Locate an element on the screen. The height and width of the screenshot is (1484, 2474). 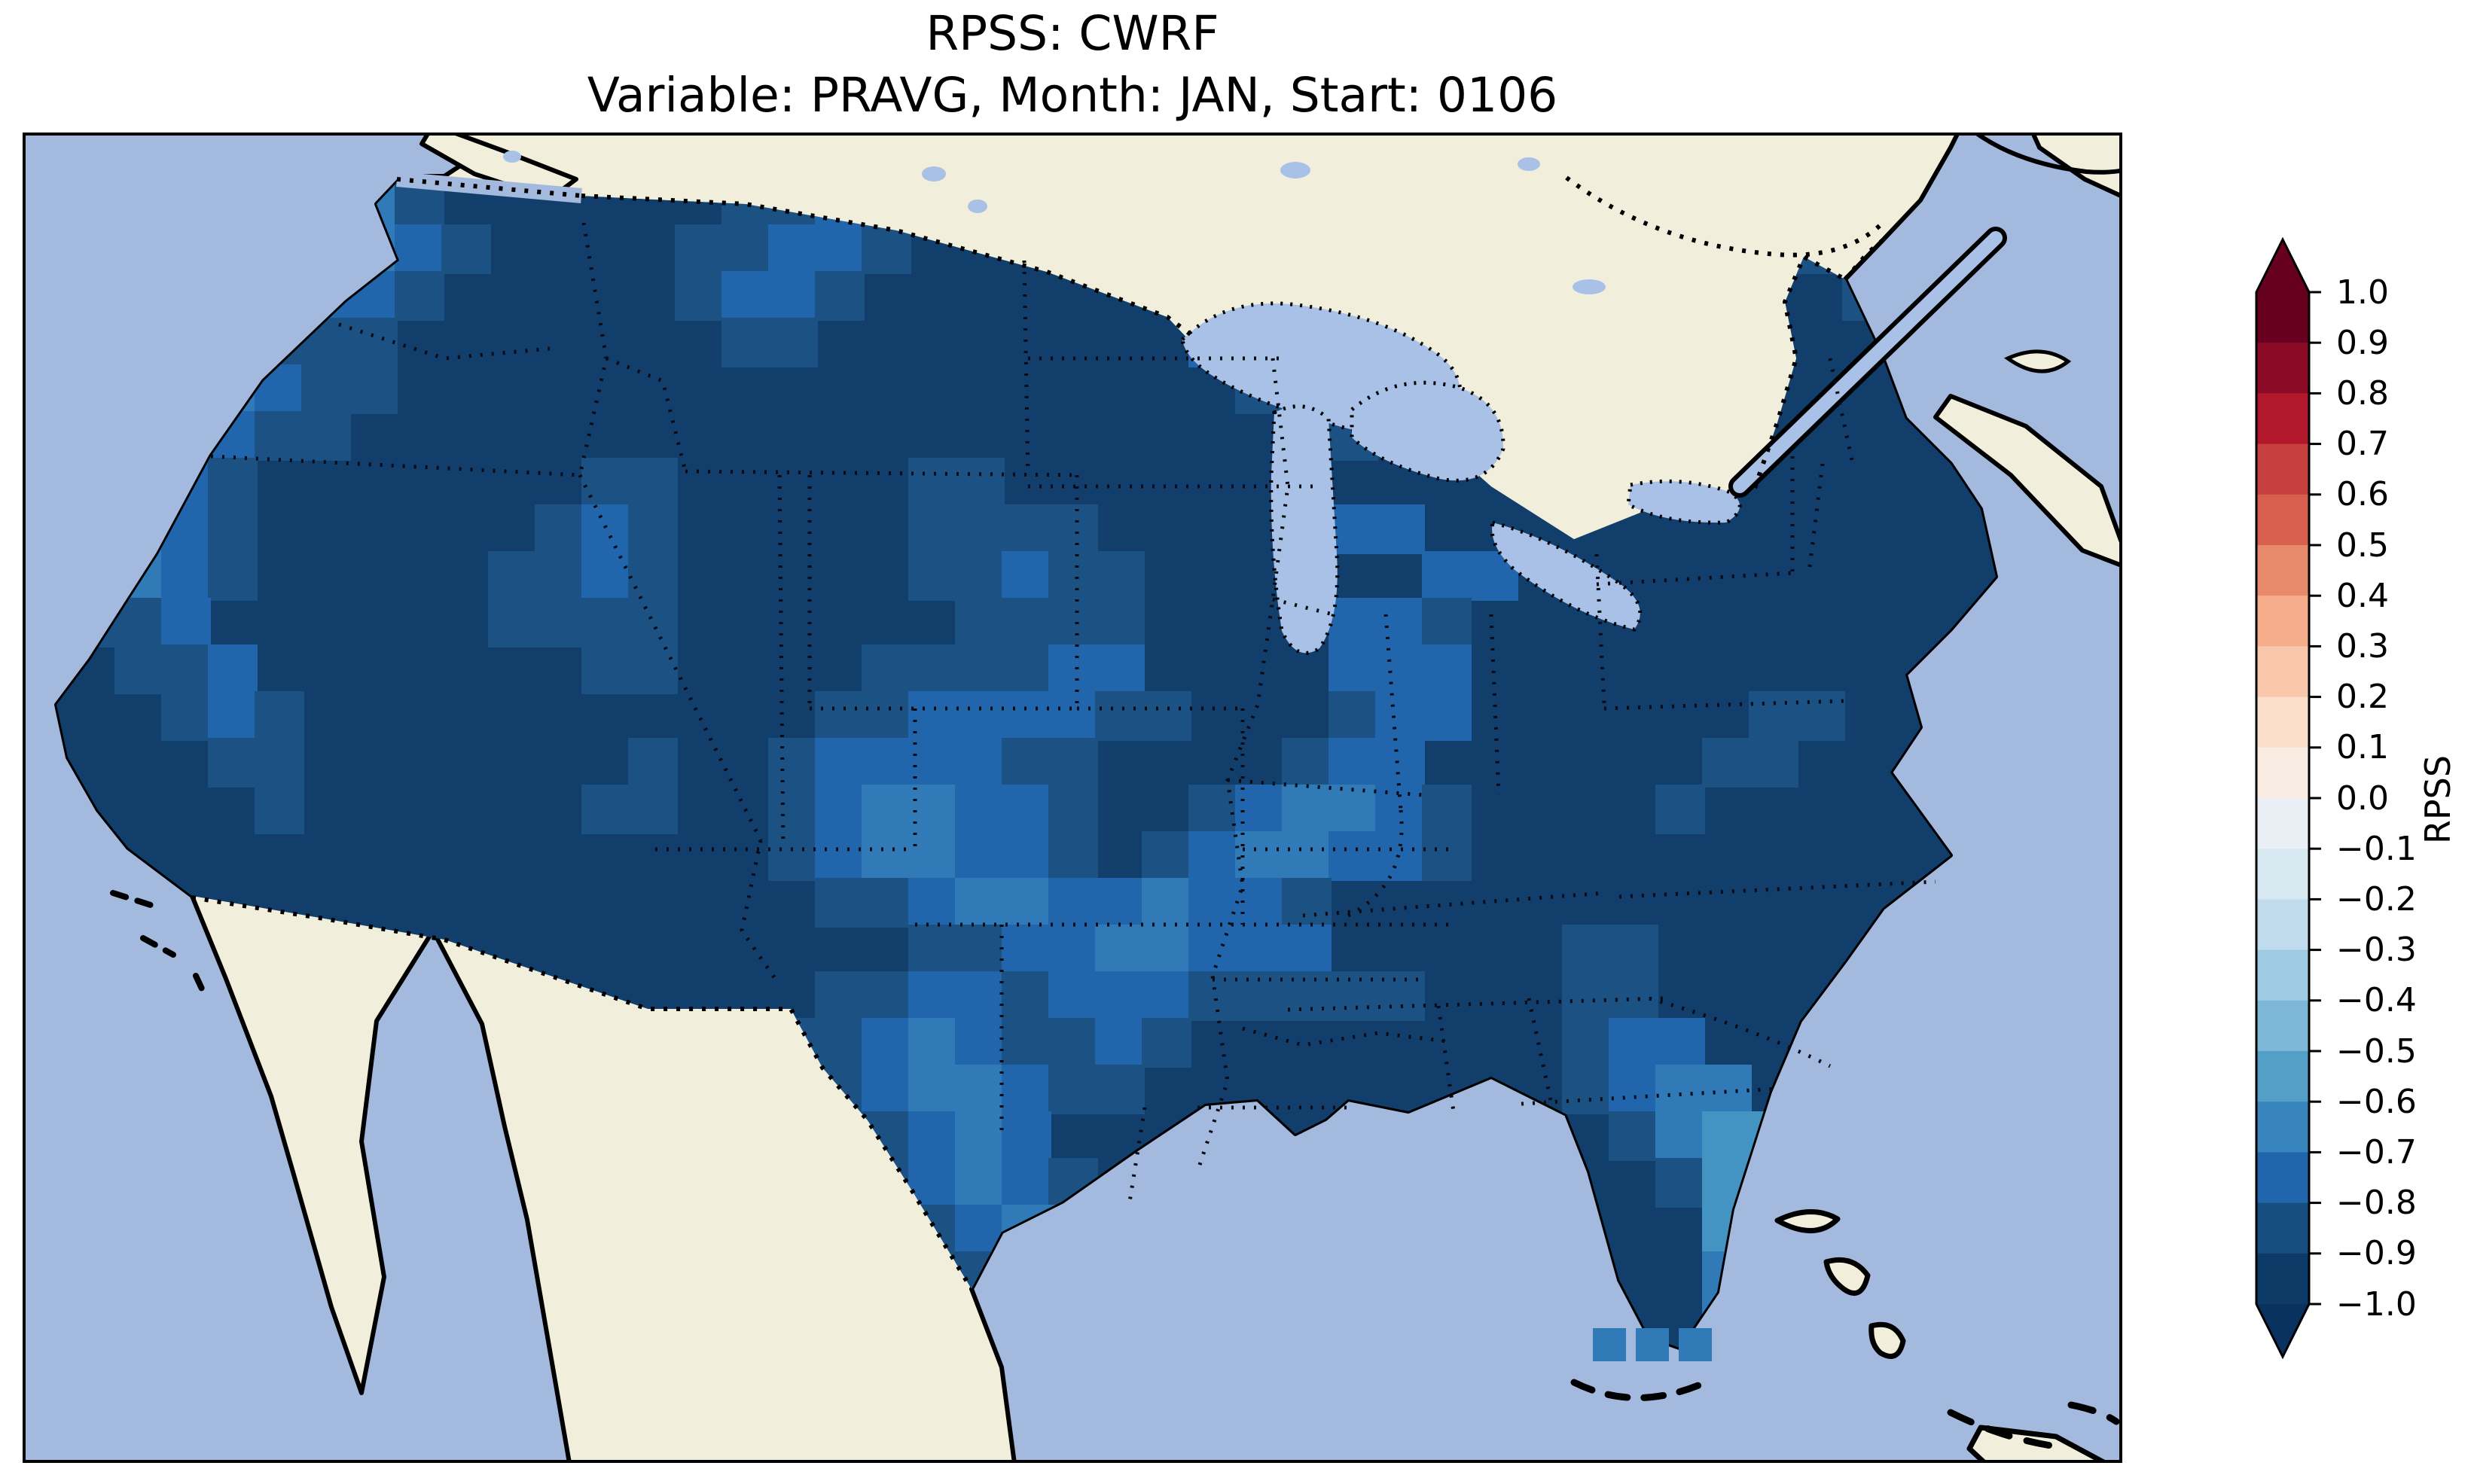
title-line-2: Variable: PRAVG, Month: JAN, Start: 0106 is located at coordinates (1072, 95).